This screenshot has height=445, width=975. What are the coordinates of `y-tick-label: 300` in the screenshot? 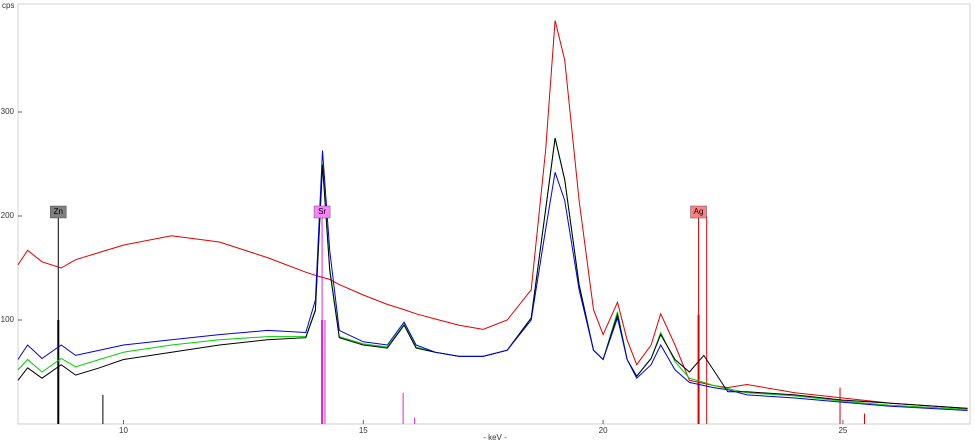 It's located at (8, 111).